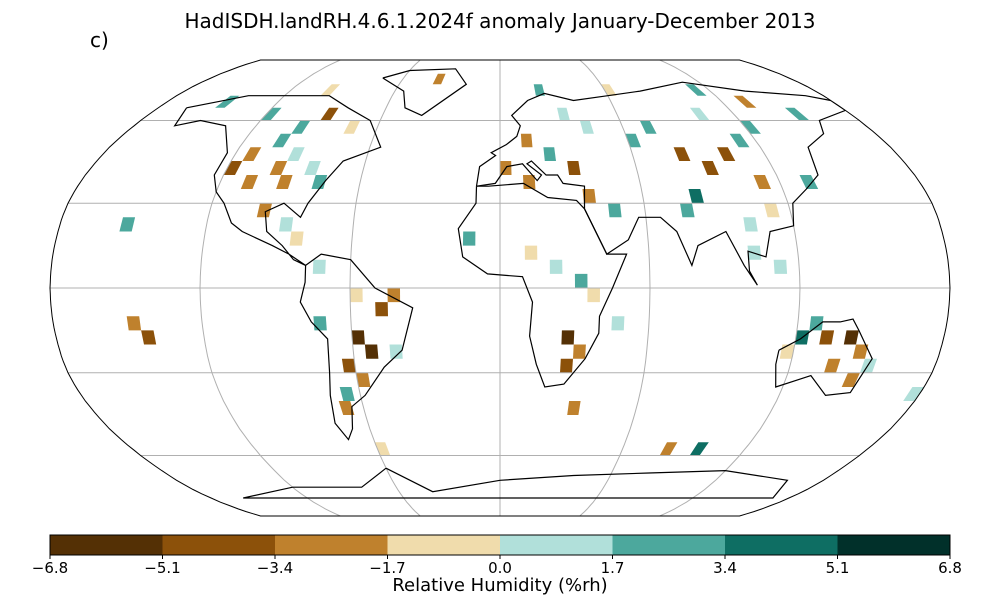  What do you see at coordinates (50, 568) in the screenshot?
I see `colorbar-tick-label: −6.8` at bounding box center [50, 568].